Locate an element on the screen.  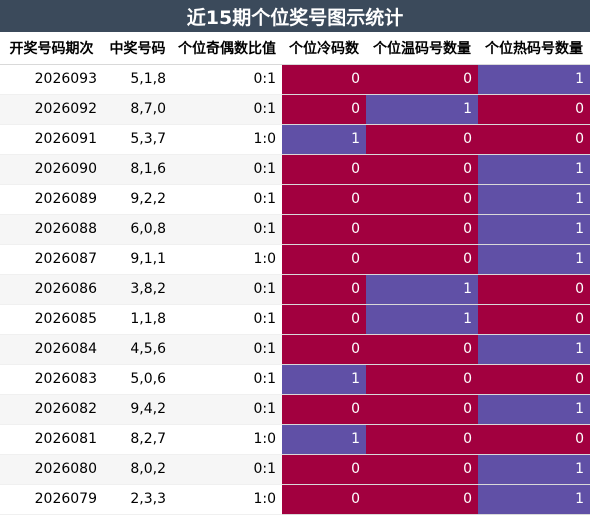
numbers-cell: 3,8,2 is located at coordinates (137, 289).